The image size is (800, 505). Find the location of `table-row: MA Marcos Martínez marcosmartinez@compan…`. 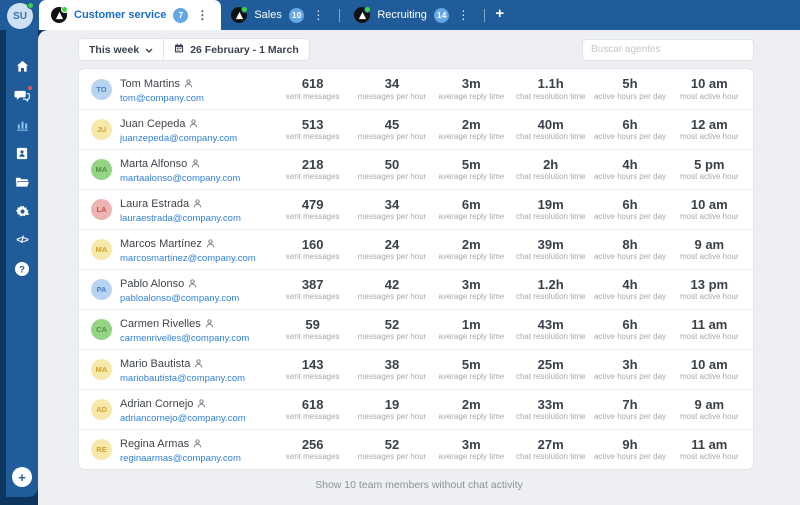

table-row: MA Marcos Martínez marcosmartinez@compan… is located at coordinates (416, 249).